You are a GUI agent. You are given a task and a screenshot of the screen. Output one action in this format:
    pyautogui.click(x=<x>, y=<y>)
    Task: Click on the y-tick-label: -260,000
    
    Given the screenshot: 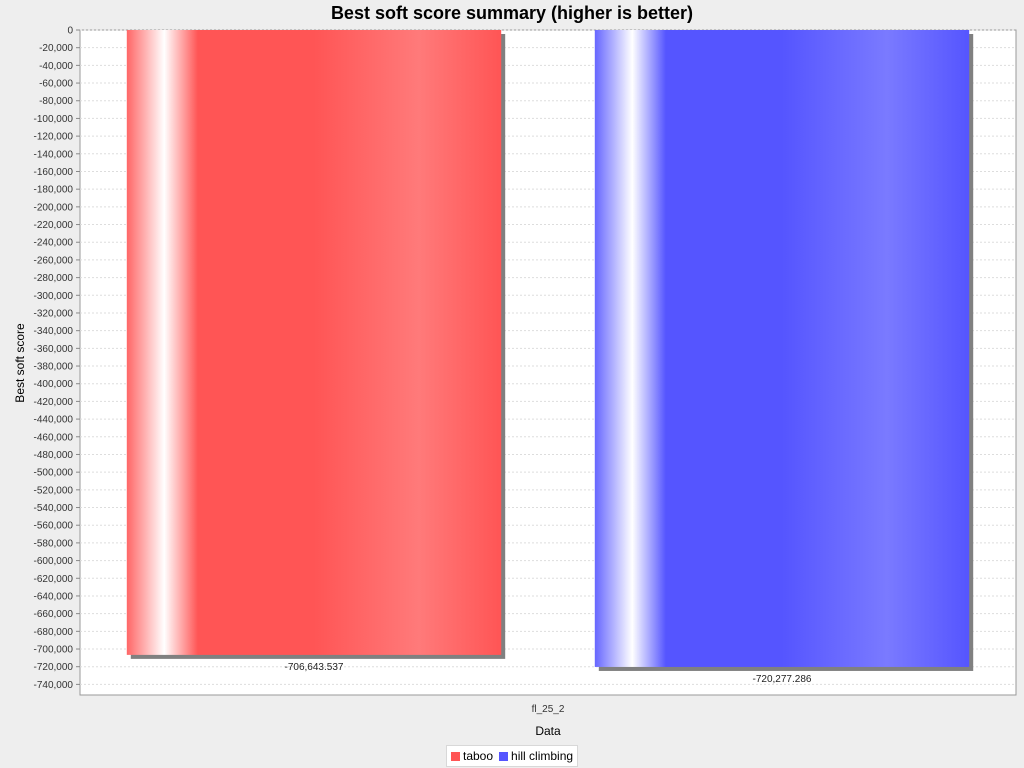 What is the action you would take?
    pyautogui.click(x=54, y=260)
    